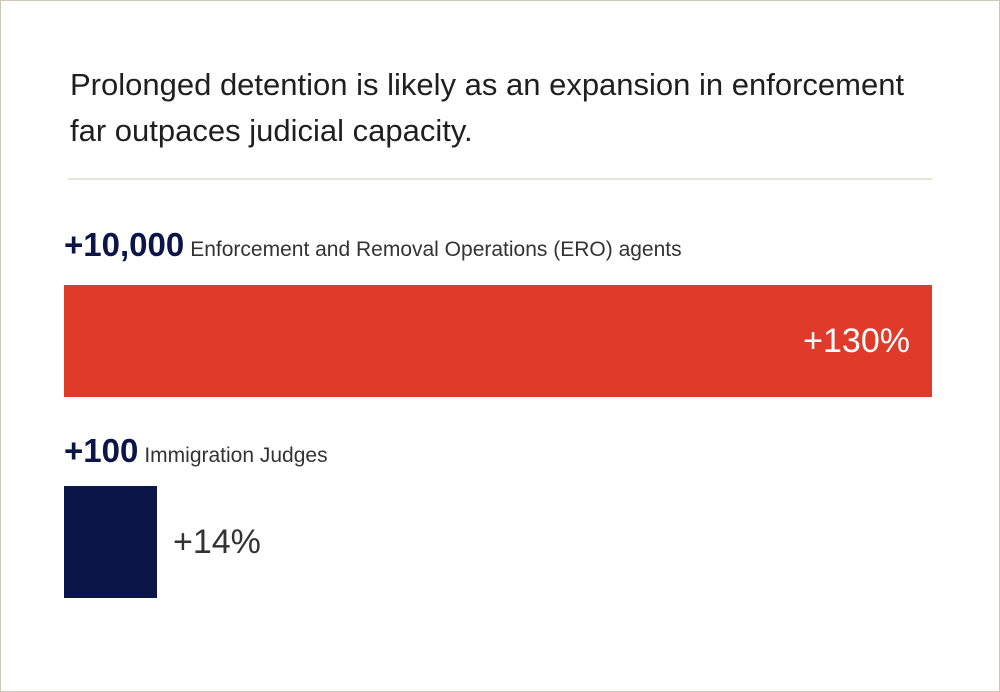 This screenshot has height=692, width=1000. Describe the element at coordinates (124, 244) in the screenshot. I see `ero-increase-count: +10,000` at that location.